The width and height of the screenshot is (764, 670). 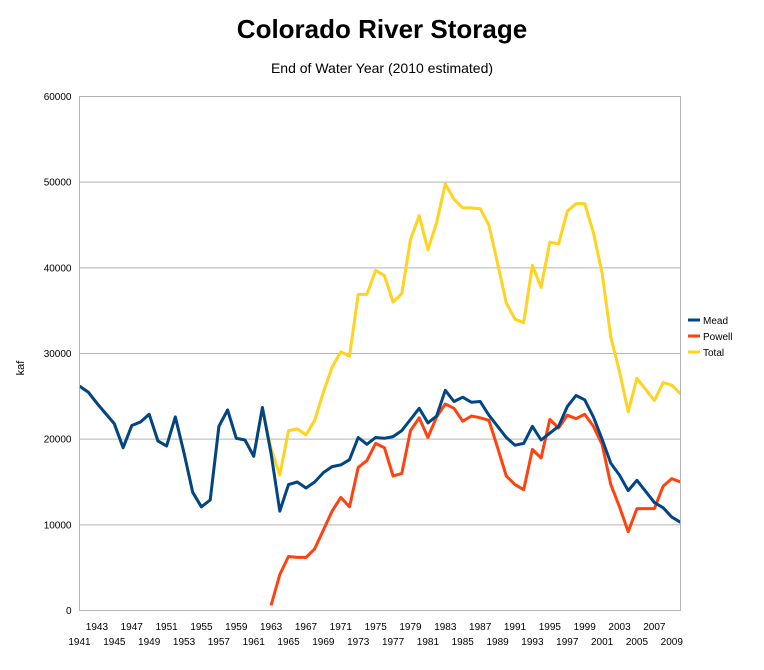 What do you see at coordinates (463, 642) in the screenshot?
I see `x-tick-label: 1985` at bounding box center [463, 642].